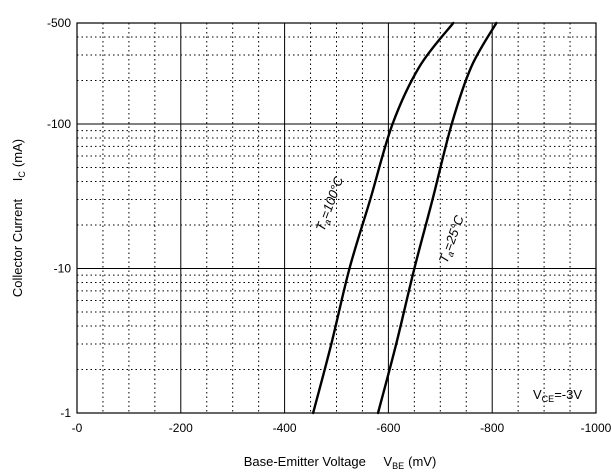 This screenshot has height=473, width=611. What do you see at coordinates (65, 413) in the screenshot?
I see `y-tick-label: -1` at bounding box center [65, 413].